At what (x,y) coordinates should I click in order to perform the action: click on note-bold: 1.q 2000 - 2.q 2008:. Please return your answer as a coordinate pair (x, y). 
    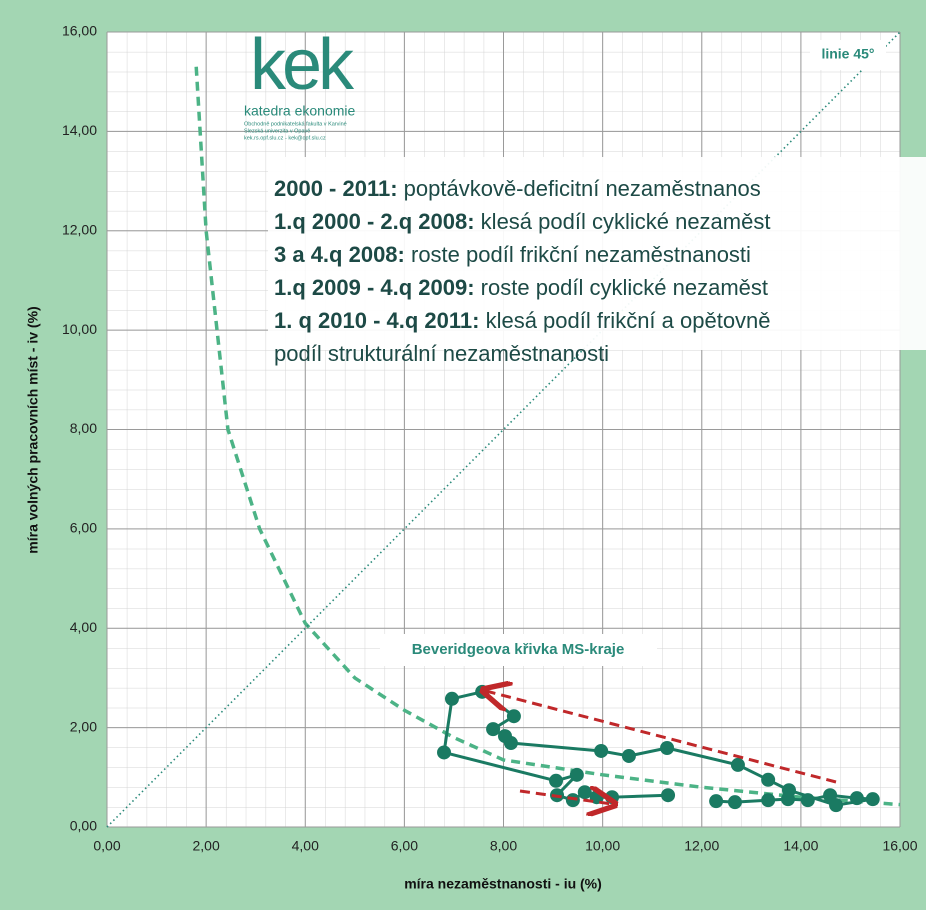
    Looking at the image, I should click on (374, 221).